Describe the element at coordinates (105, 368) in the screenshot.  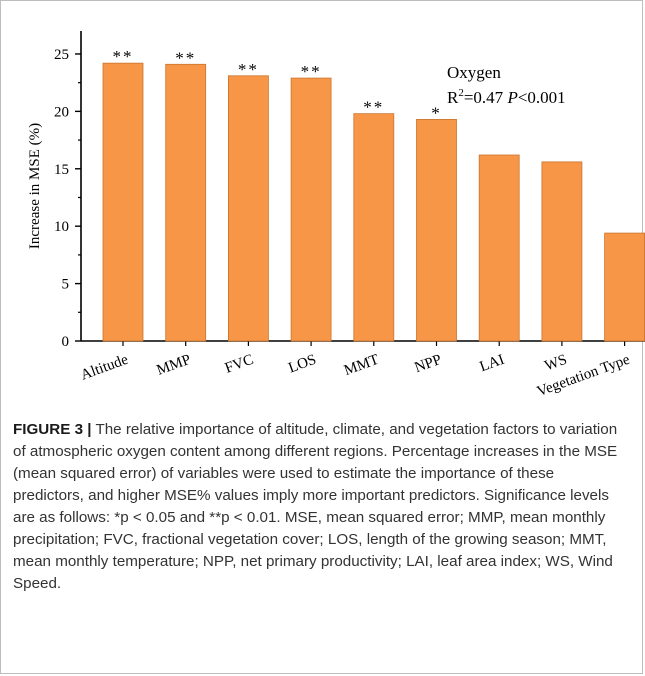
I see `x-tick-label: Altitude` at that location.